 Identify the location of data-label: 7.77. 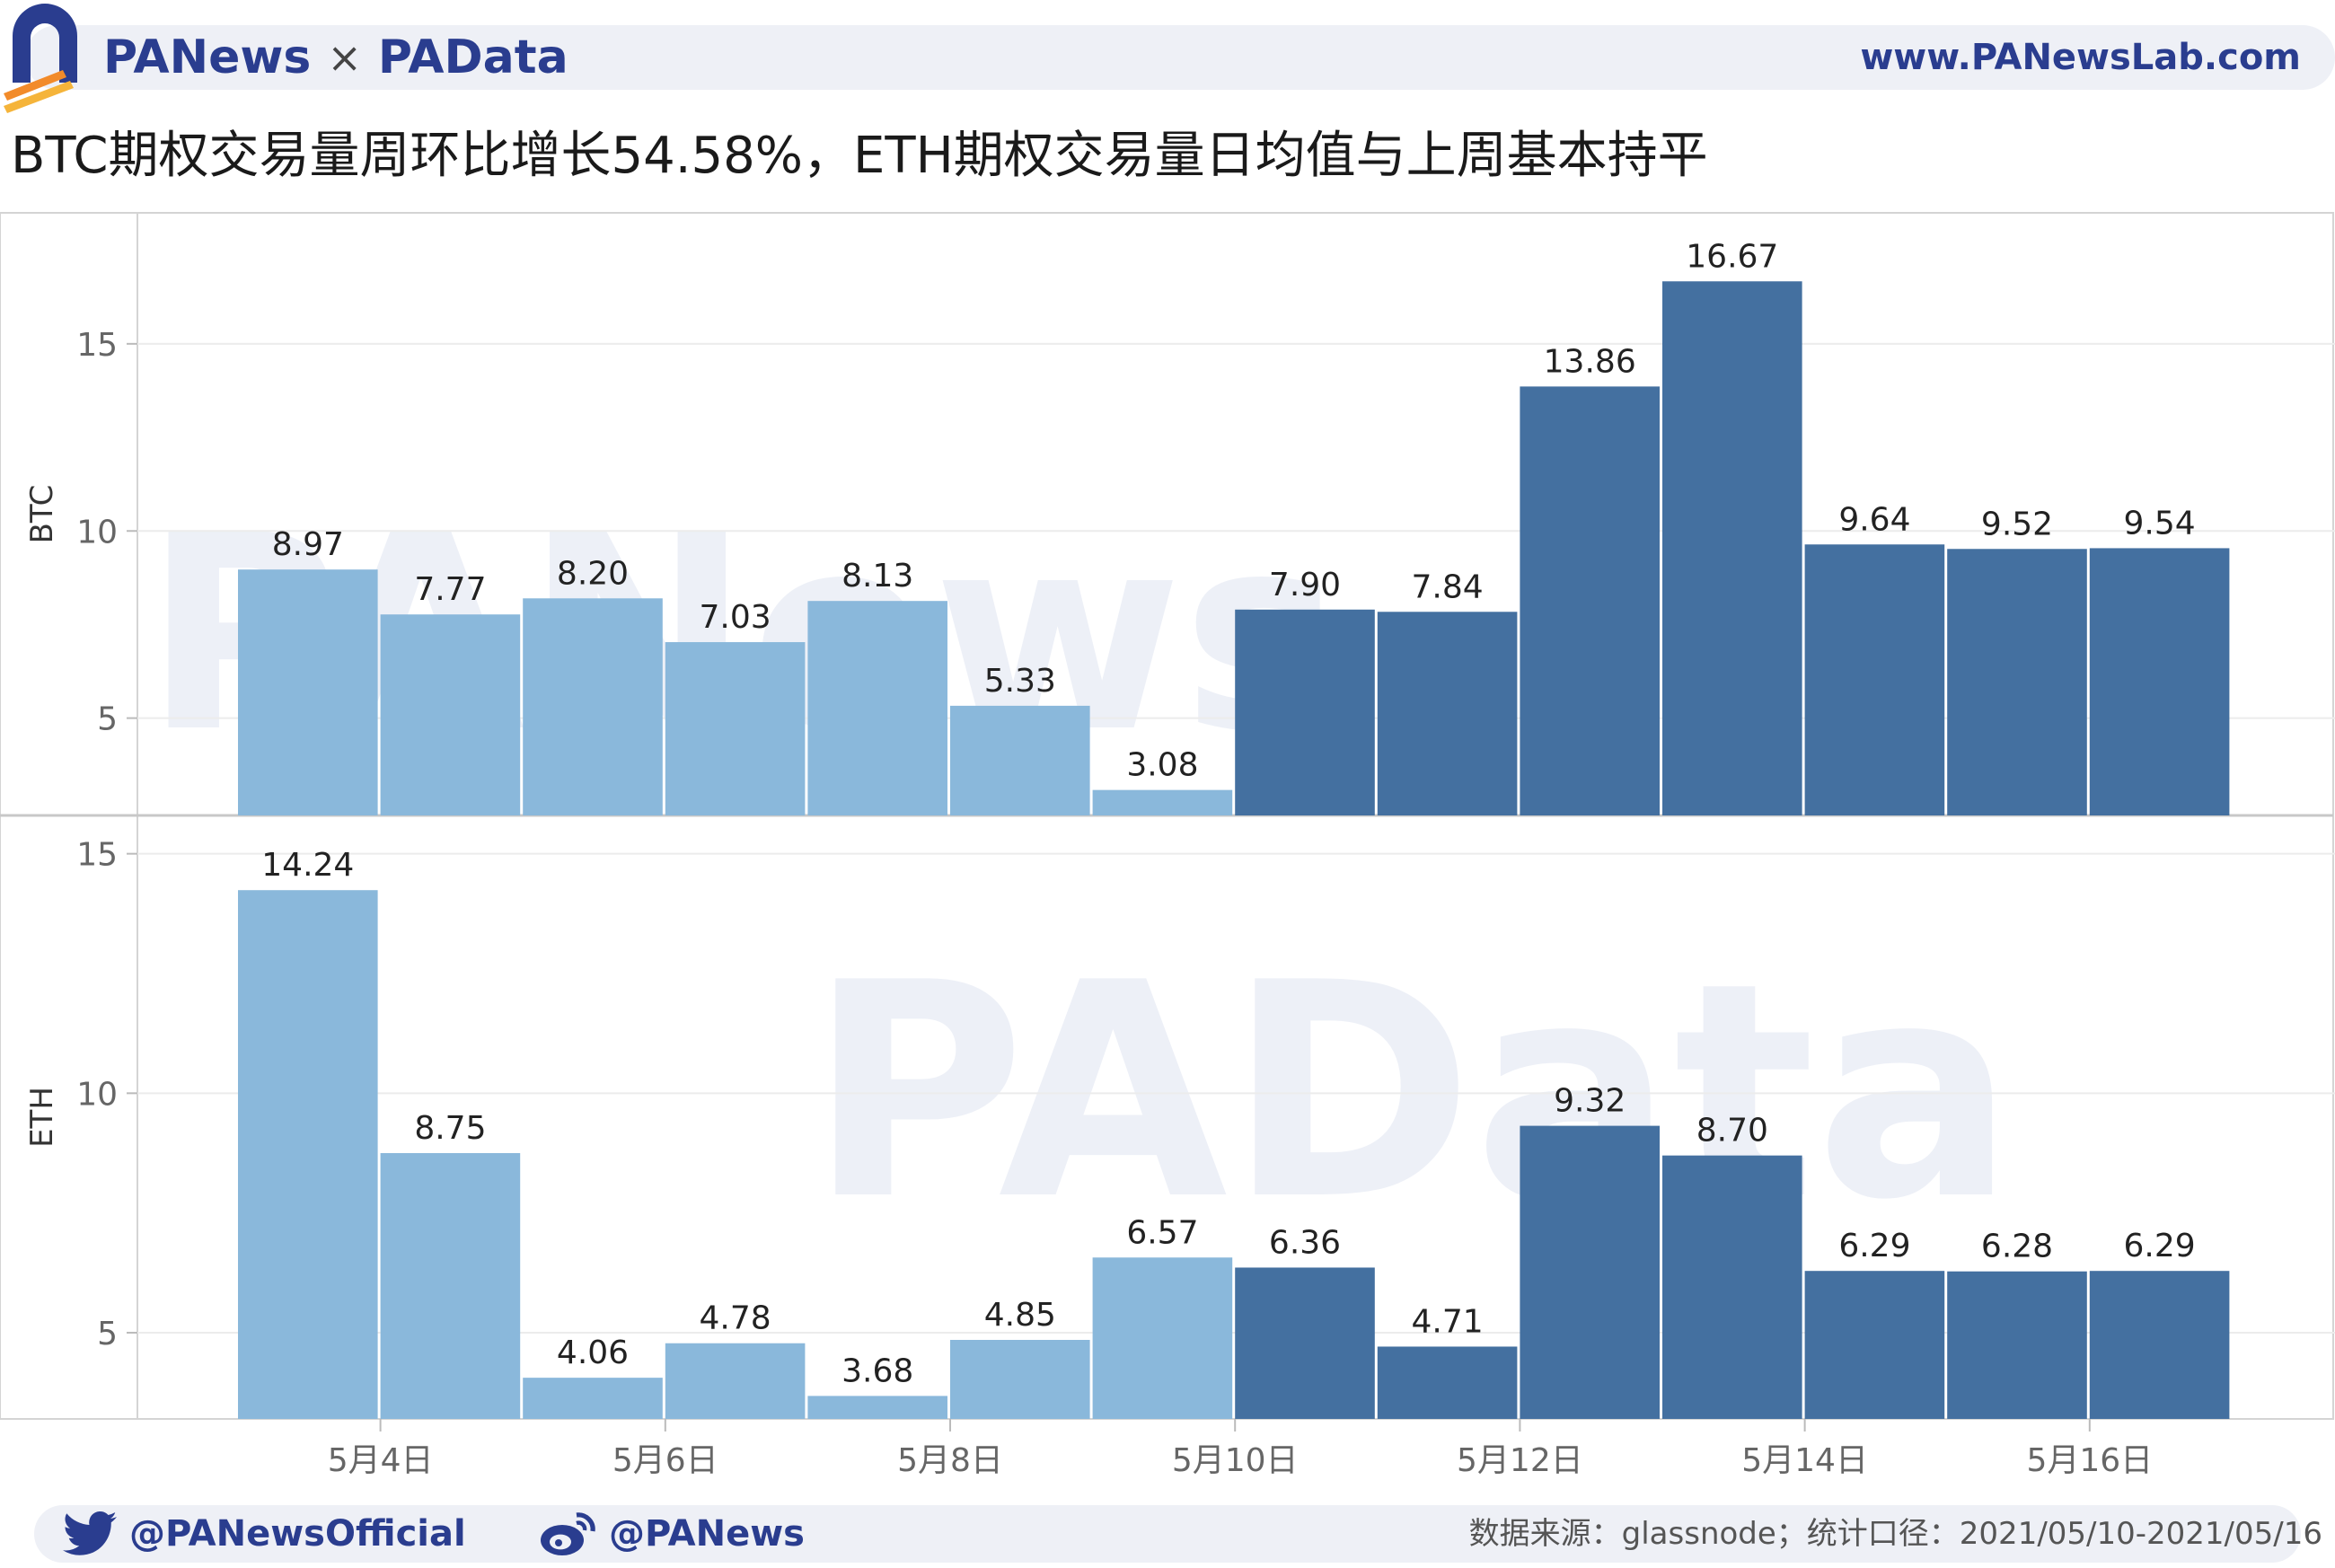
(450, 589).